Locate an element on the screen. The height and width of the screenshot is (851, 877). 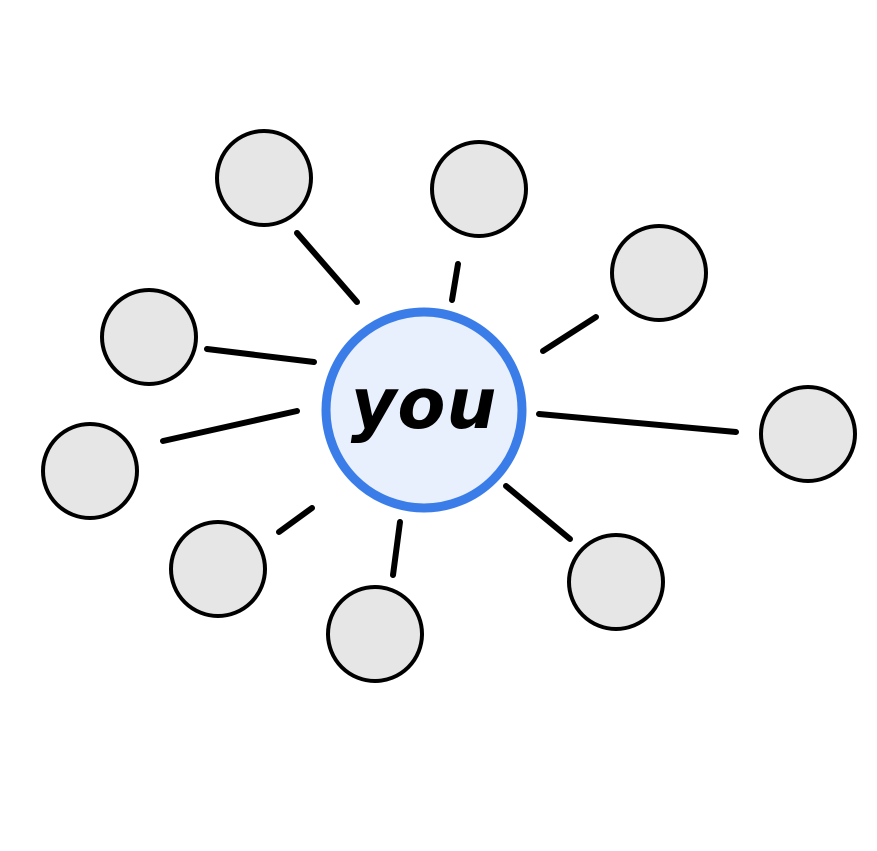
connector-top-right is located at coordinates (569, 334).